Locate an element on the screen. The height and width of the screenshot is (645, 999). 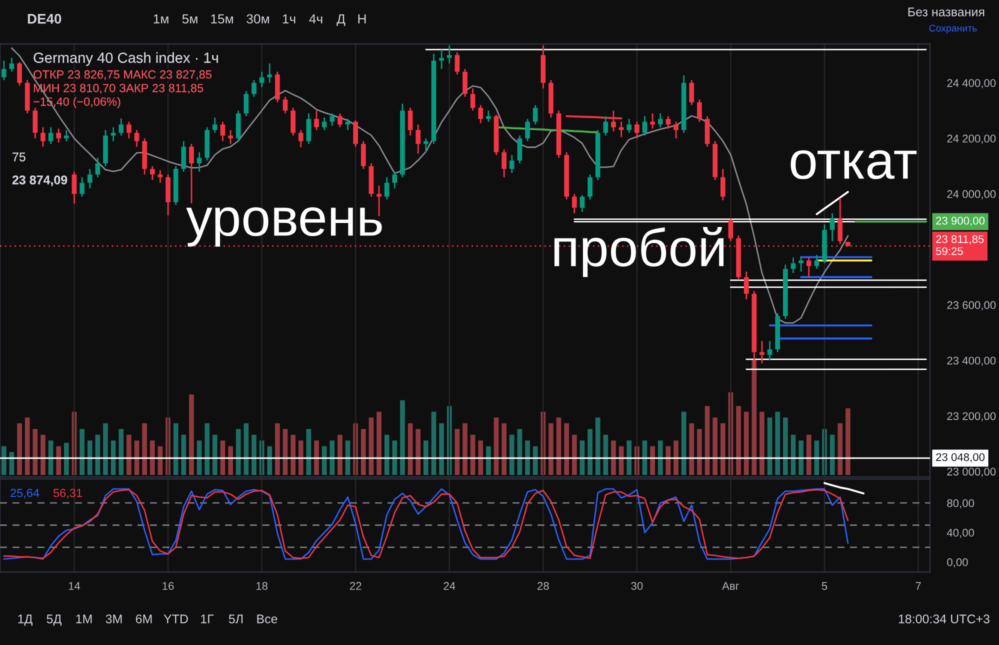
x-tick-label: 18 is located at coordinates (262, 586).